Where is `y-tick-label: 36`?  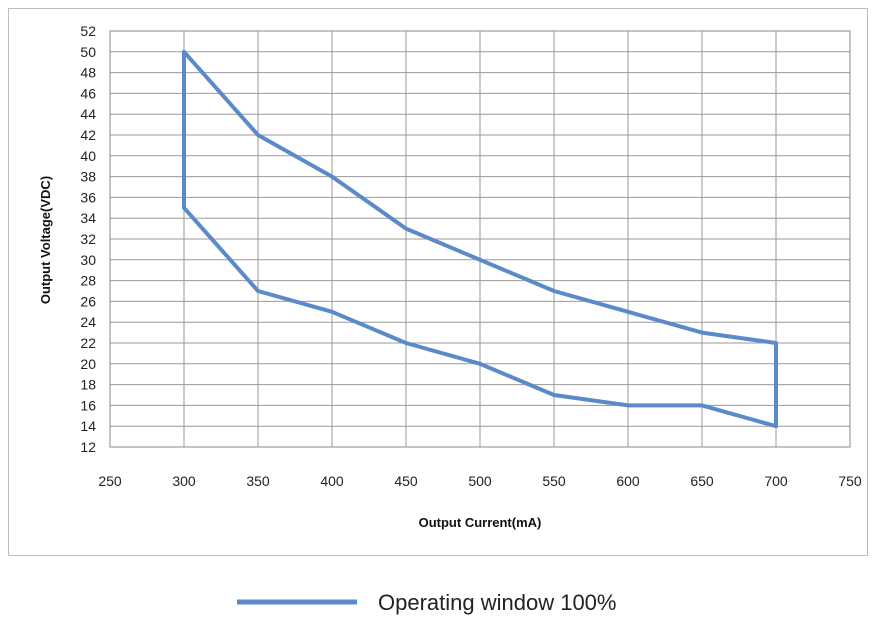
y-tick-label: 36 is located at coordinates (88, 197).